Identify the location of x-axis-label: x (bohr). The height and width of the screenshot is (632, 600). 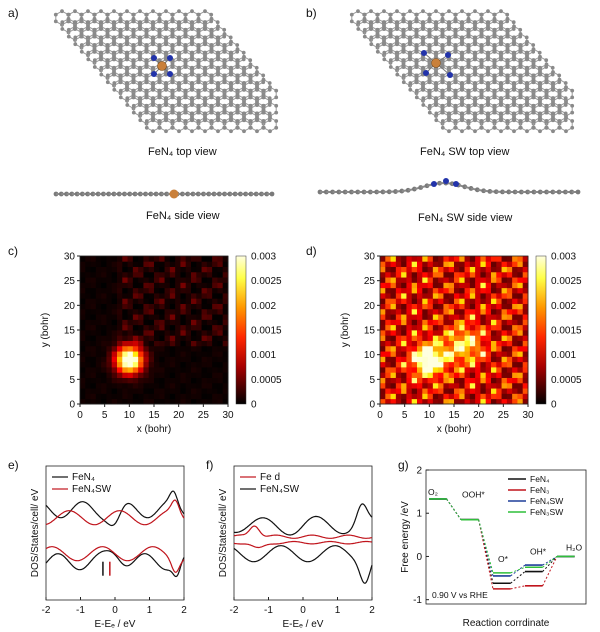
(454, 429).